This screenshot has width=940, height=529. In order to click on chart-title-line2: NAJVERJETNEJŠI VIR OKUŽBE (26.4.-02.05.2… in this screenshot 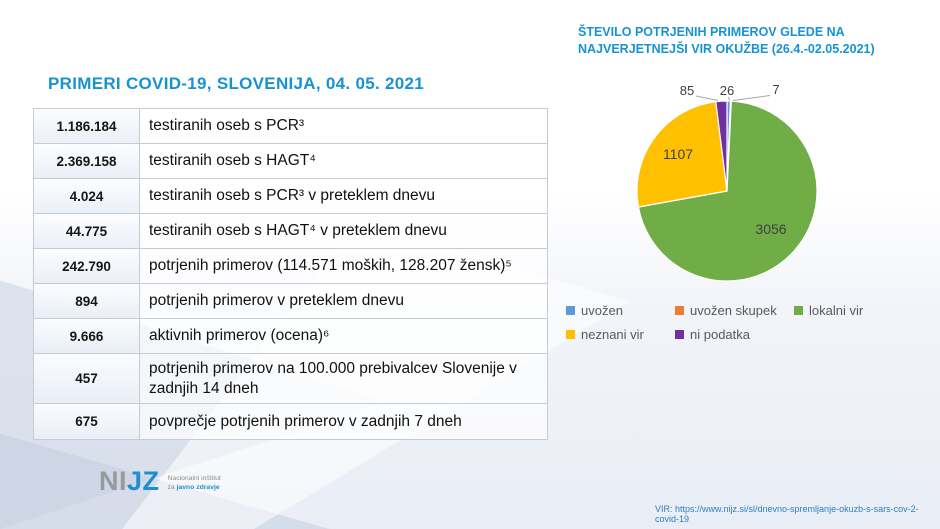, I will do `click(726, 48)`.